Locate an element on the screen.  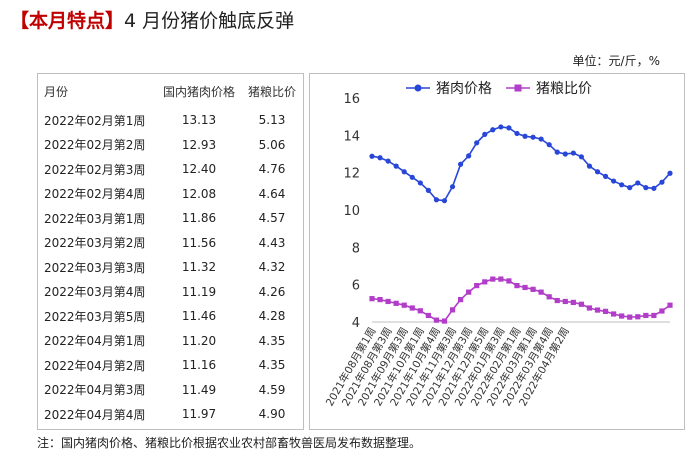
column-header-pig-grain-ratio: 猪粮比价 is located at coordinates (271, 91).